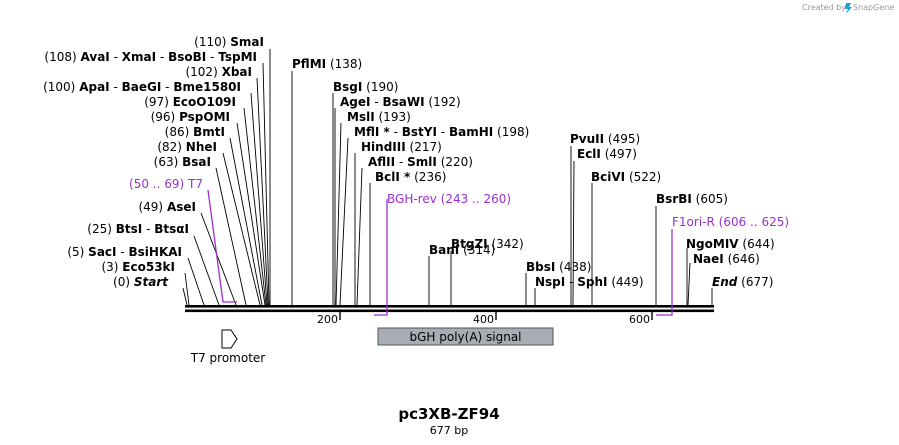 The width and height of the screenshot is (899, 445). I want to click on site-btsi: (25) BtsI - BtsαI, so click(138, 229).